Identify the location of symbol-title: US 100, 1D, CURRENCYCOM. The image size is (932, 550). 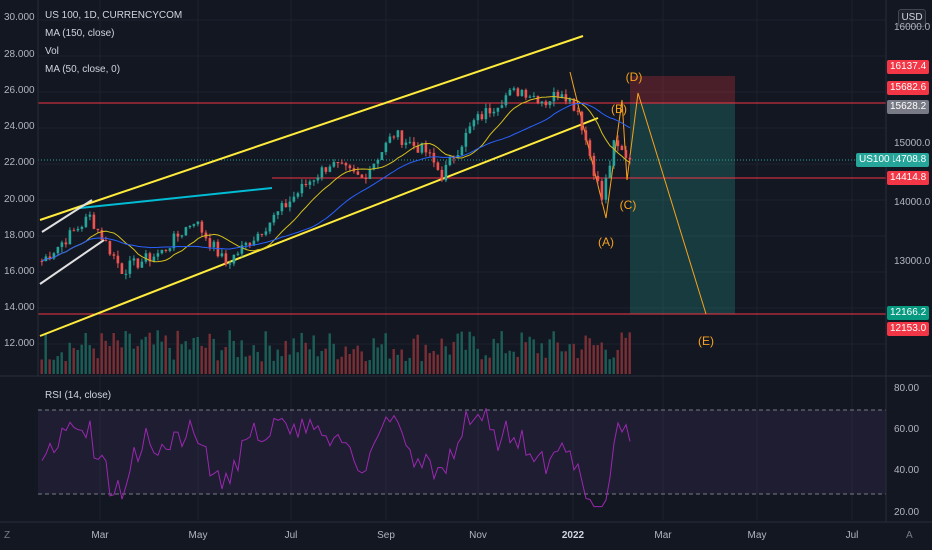
(114, 15).